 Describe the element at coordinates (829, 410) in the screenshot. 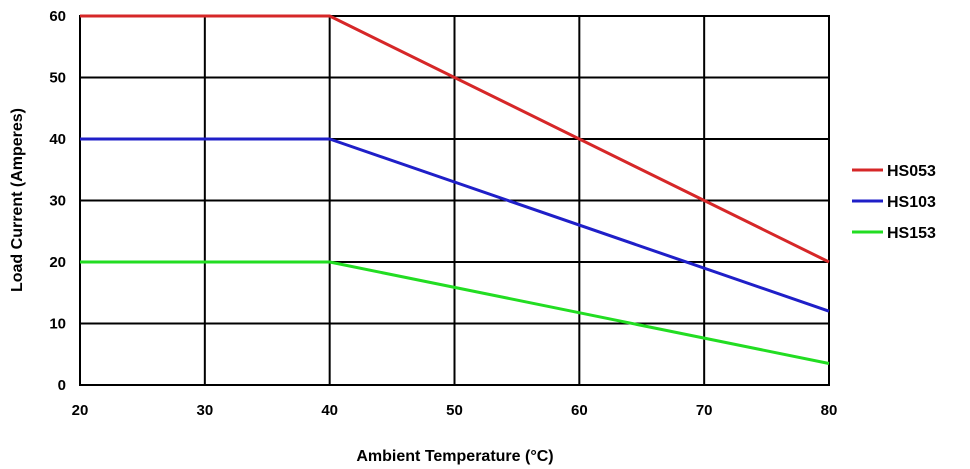

I see `x-tick-label: 80` at that location.